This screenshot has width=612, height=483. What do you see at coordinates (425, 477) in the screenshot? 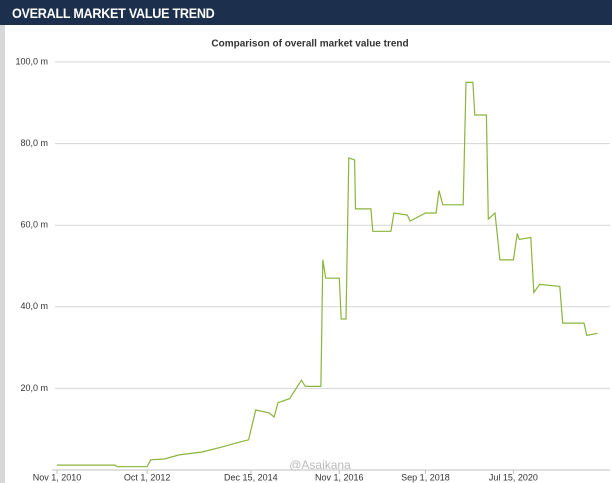
I see `x-tick-label: Sep 1, 2018` at bounding box center [425, 477].